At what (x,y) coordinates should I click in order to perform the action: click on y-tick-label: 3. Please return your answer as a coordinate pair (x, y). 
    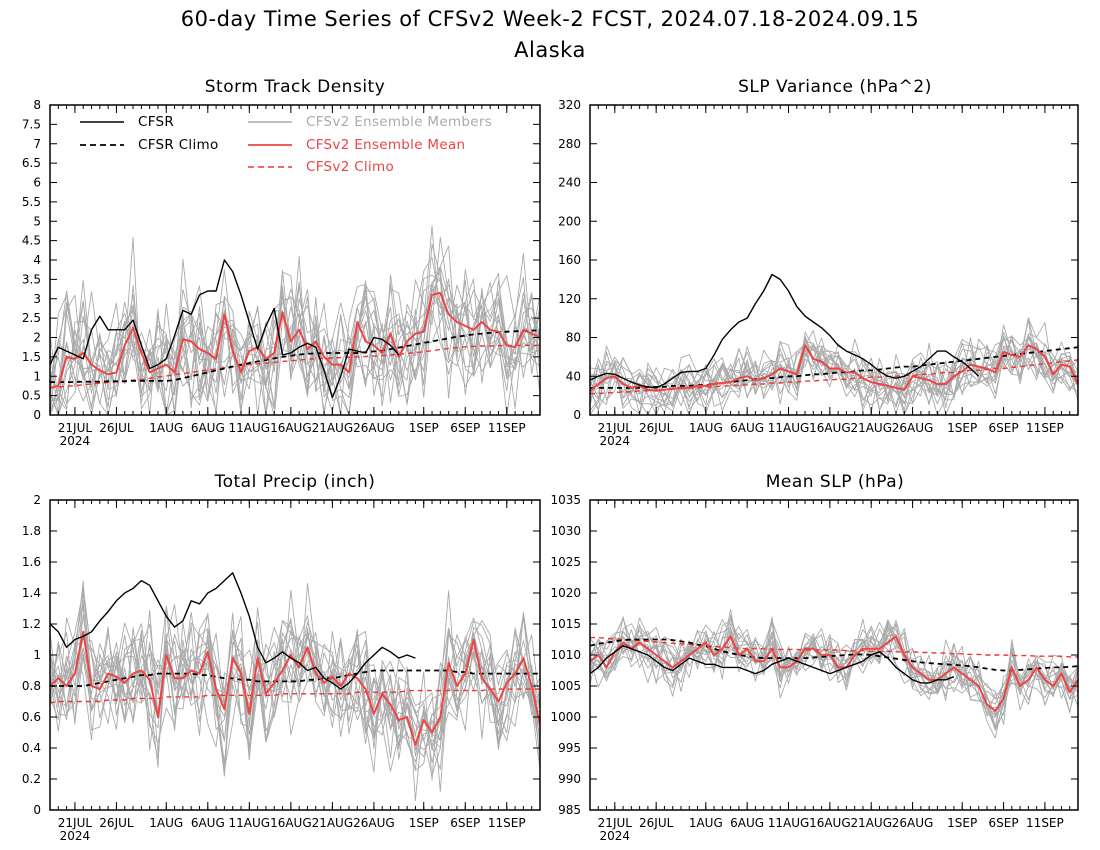
    Looking at the image, I should click on (37, 299).